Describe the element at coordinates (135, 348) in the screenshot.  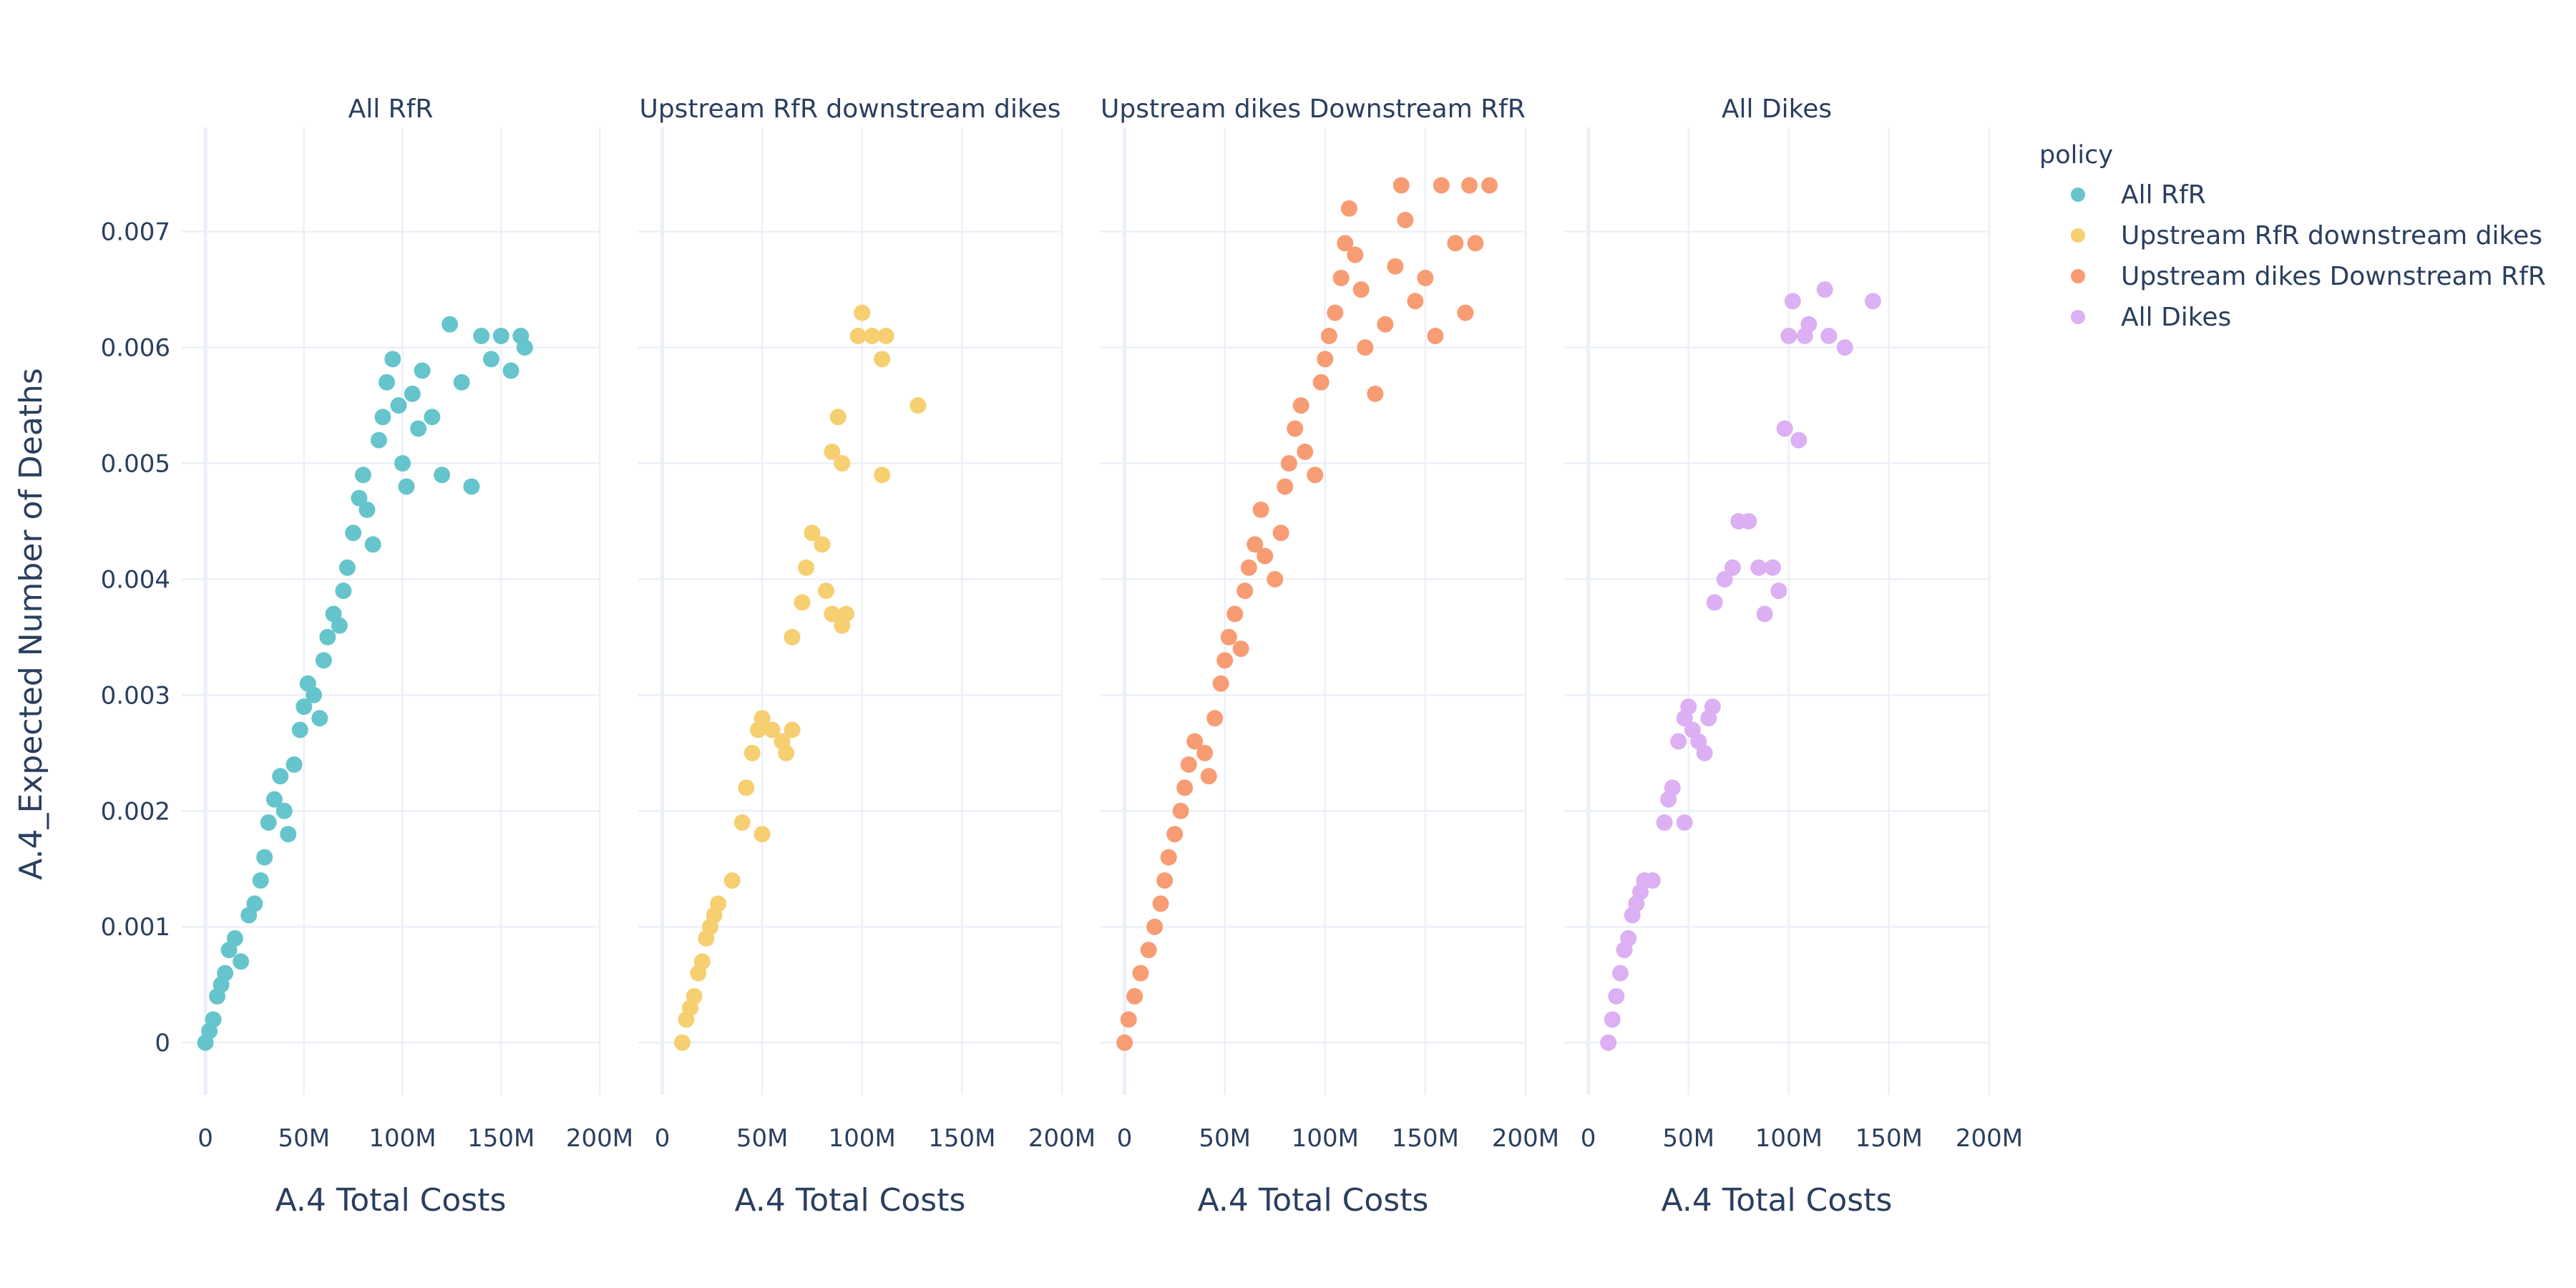
I see `y-tick-label: 0.006` at that location.